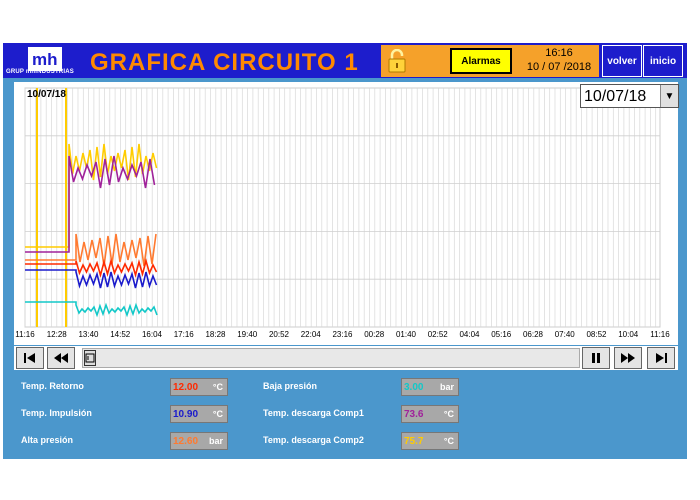 This screenshot has height=500, width=700. I want to click on time-tick-label: 00:28, so click(374, 334).